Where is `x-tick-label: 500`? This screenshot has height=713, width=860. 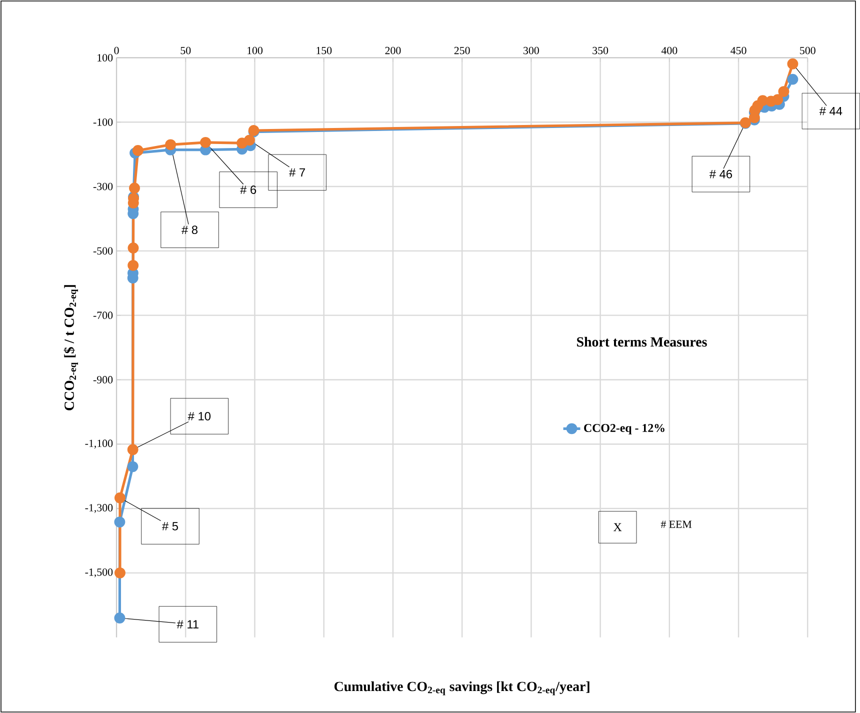
x-tick-label: 500 is located at coordinates (808, 50).